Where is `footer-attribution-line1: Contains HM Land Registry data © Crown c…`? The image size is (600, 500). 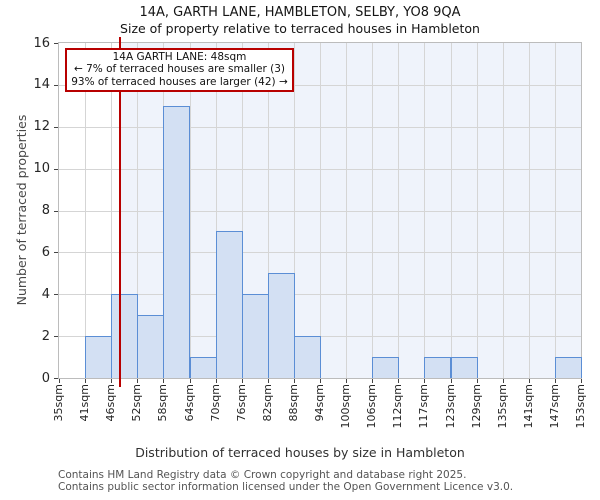 footer-attribution-line1: Contains HM Land Registry data © Crown c… is located at coordinates (262, 475).